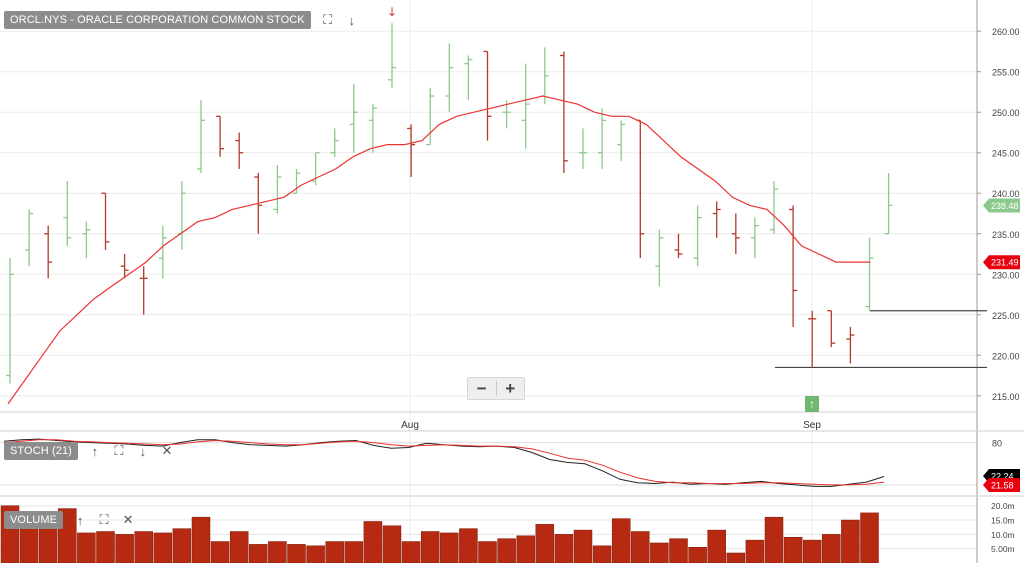 The height and width of the screenshot is (563, 1024). I want to click on price-tick-label: 230.00, so click(1006, 275).